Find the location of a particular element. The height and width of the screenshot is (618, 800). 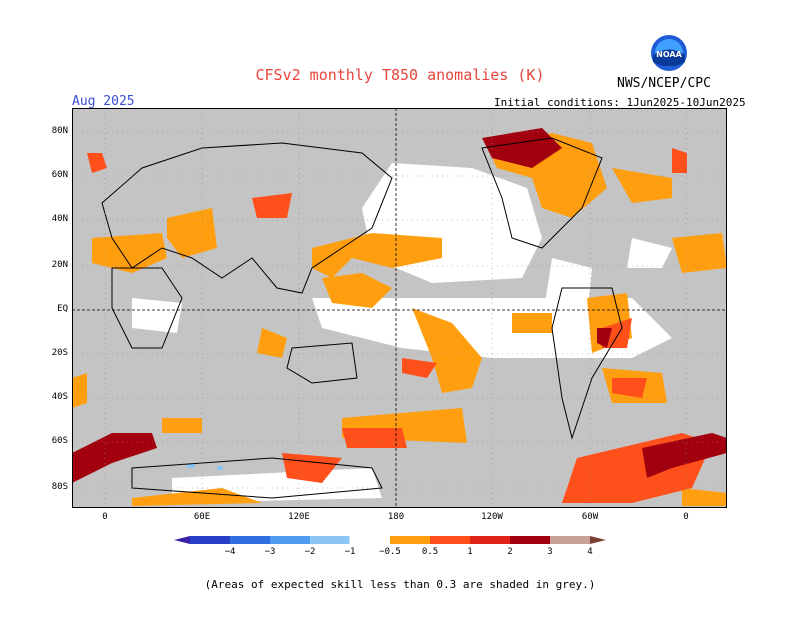

colorbar-tick-label: −3 is located at coordinates (270, 552).